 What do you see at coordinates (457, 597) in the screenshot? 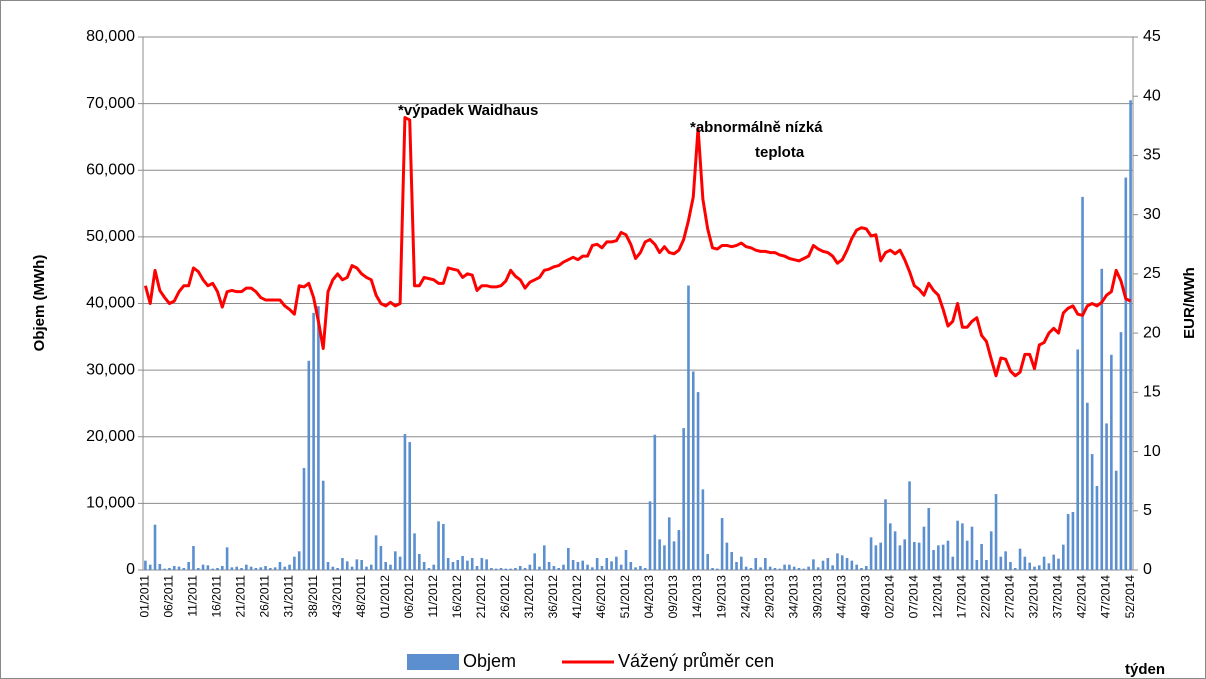
I see `x-tick-label: 16/2012` at bounding box center [457, 597].